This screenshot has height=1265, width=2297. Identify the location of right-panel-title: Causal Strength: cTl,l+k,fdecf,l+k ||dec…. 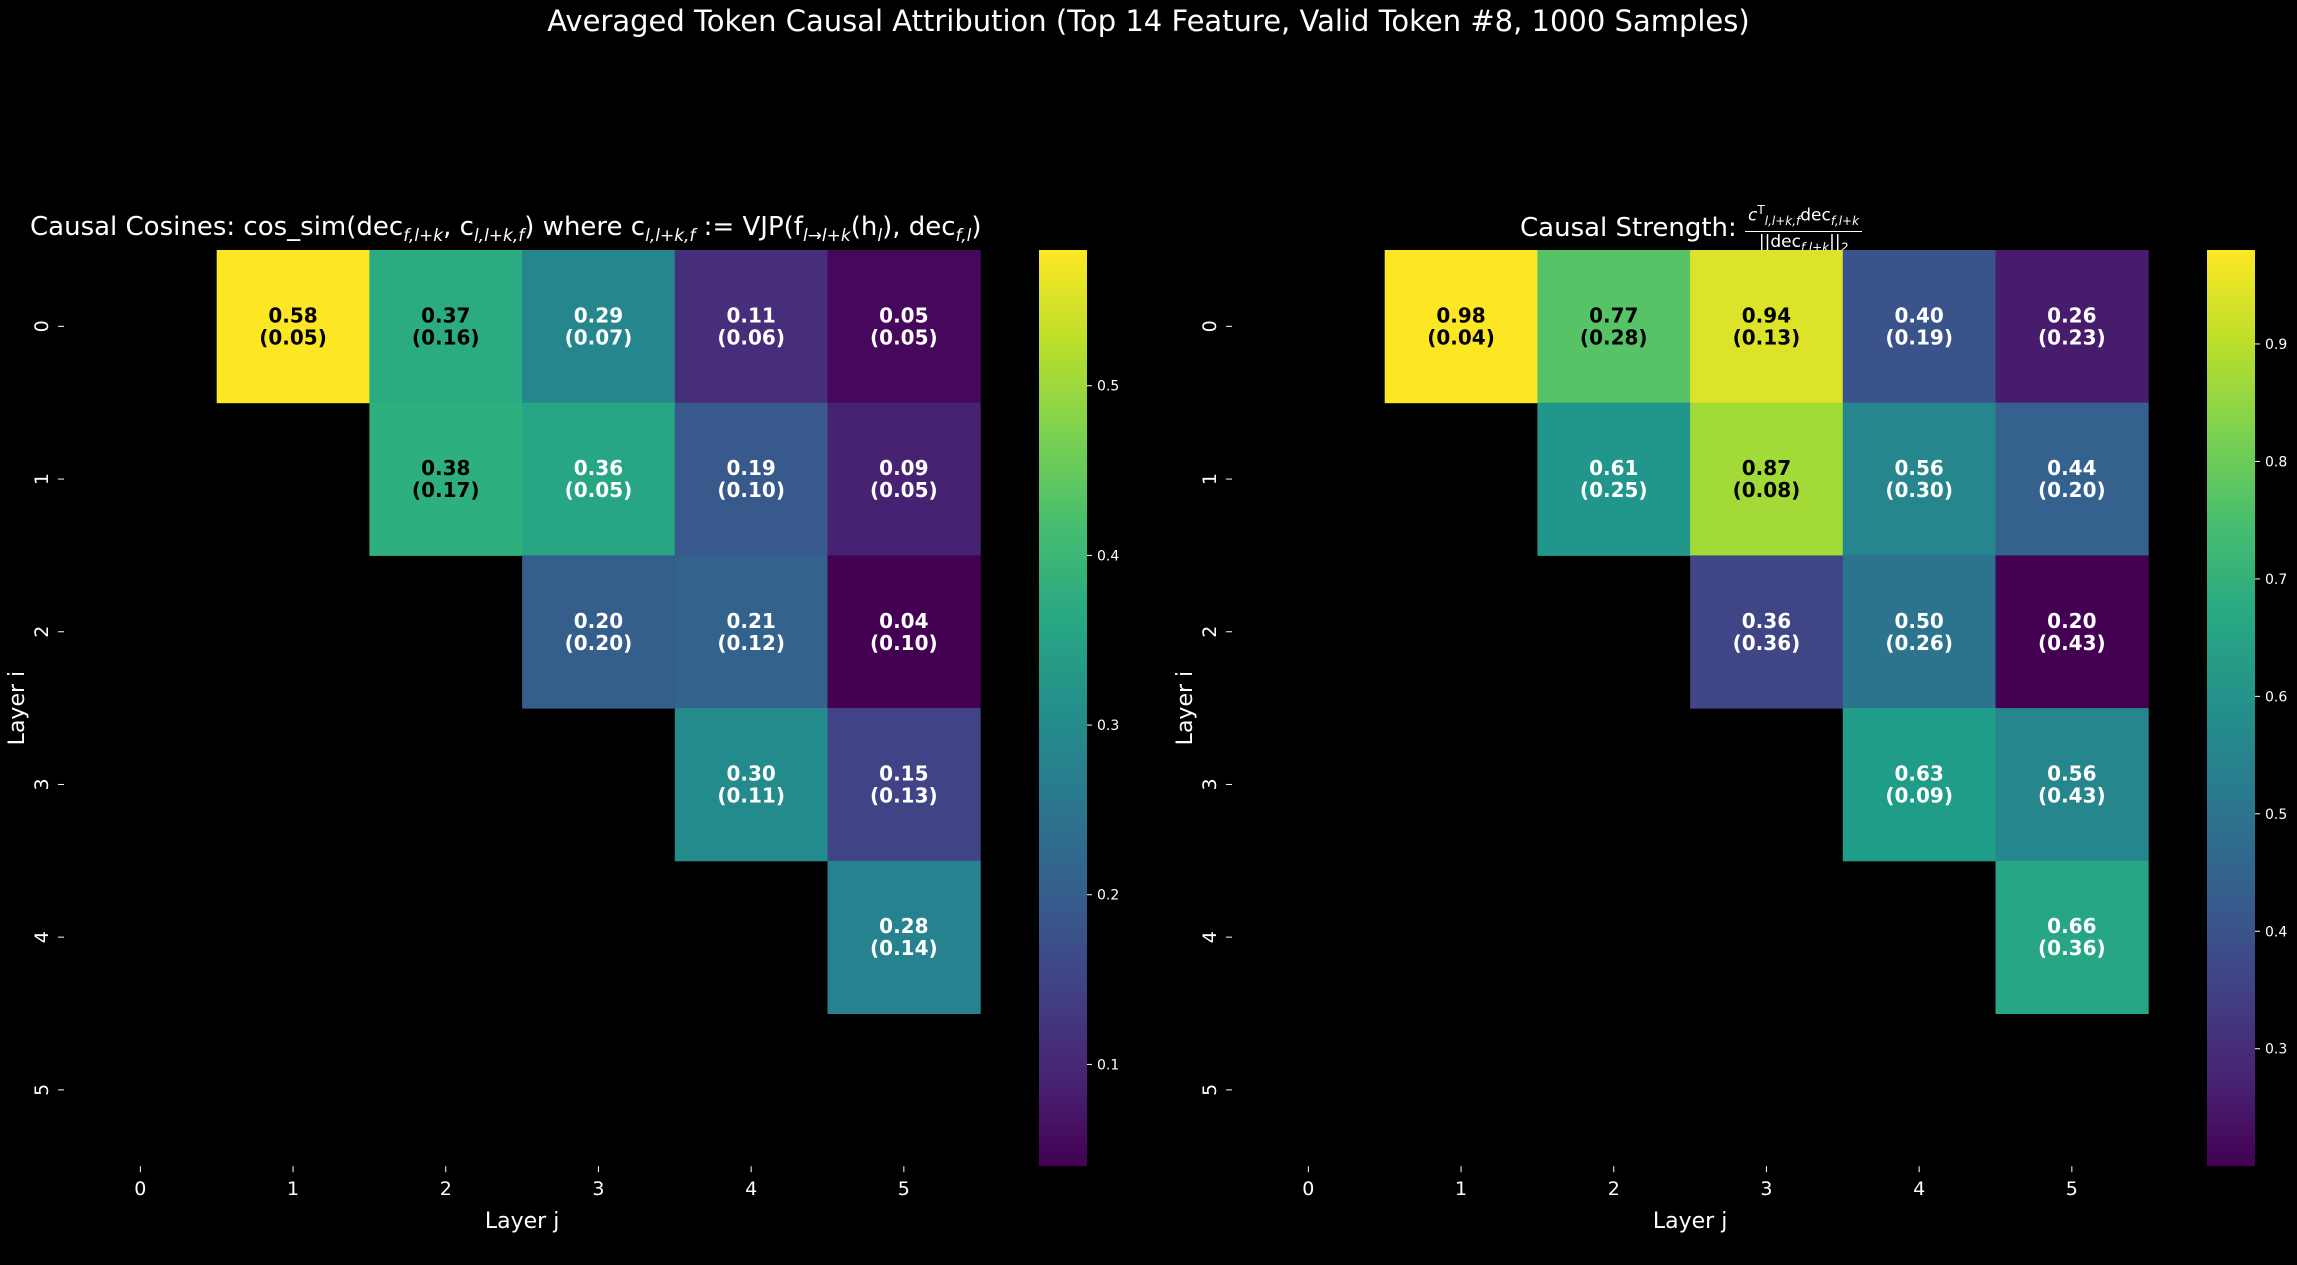
(1691, 228).